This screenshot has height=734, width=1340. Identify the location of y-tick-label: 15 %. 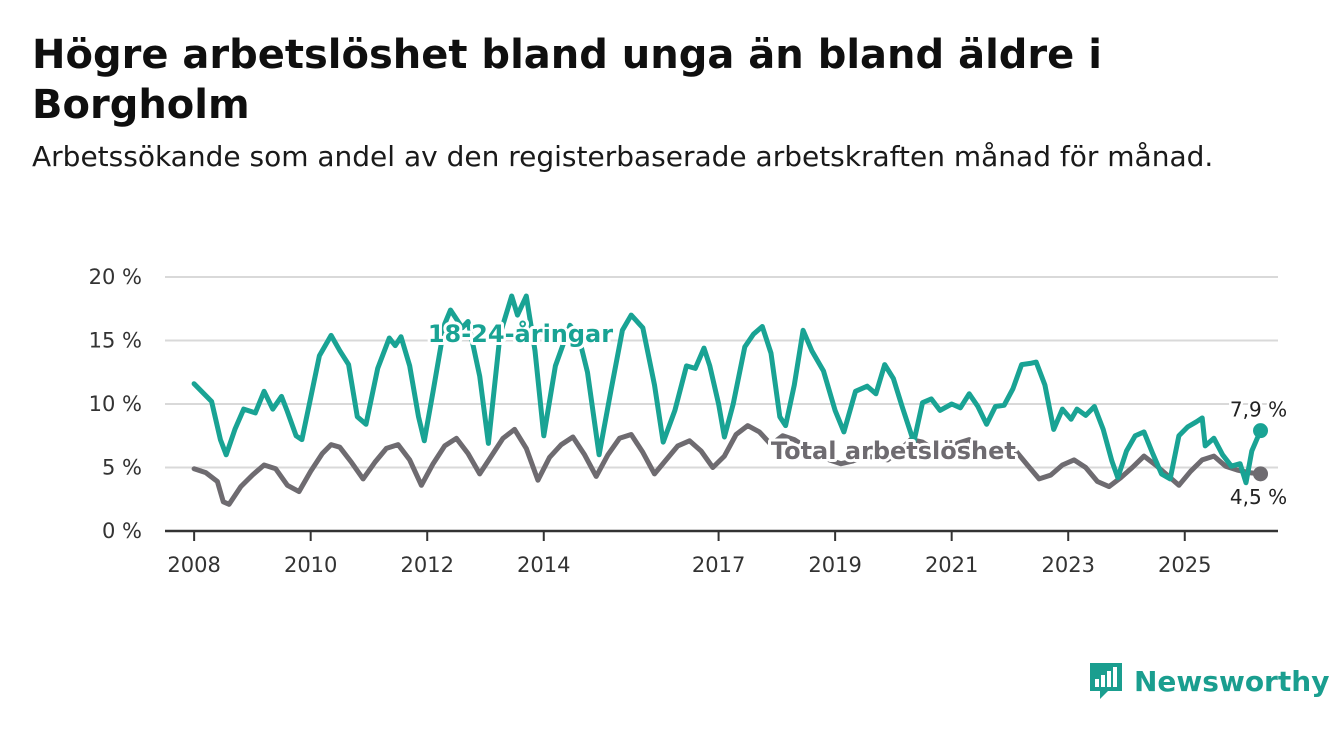
(115, 341).